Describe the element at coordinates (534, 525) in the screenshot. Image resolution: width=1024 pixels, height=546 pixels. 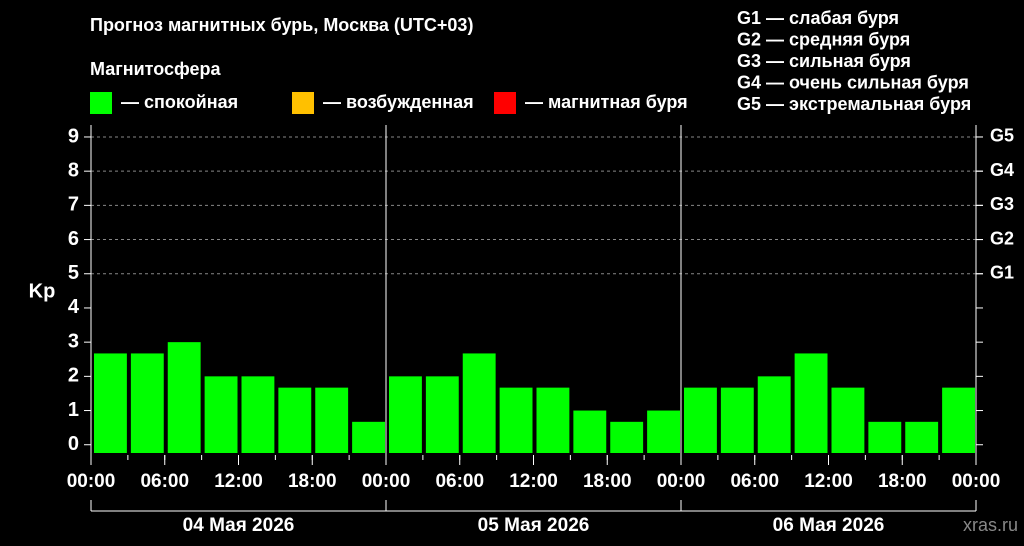
I see `day-label: 05 Мая 2026` at that location.